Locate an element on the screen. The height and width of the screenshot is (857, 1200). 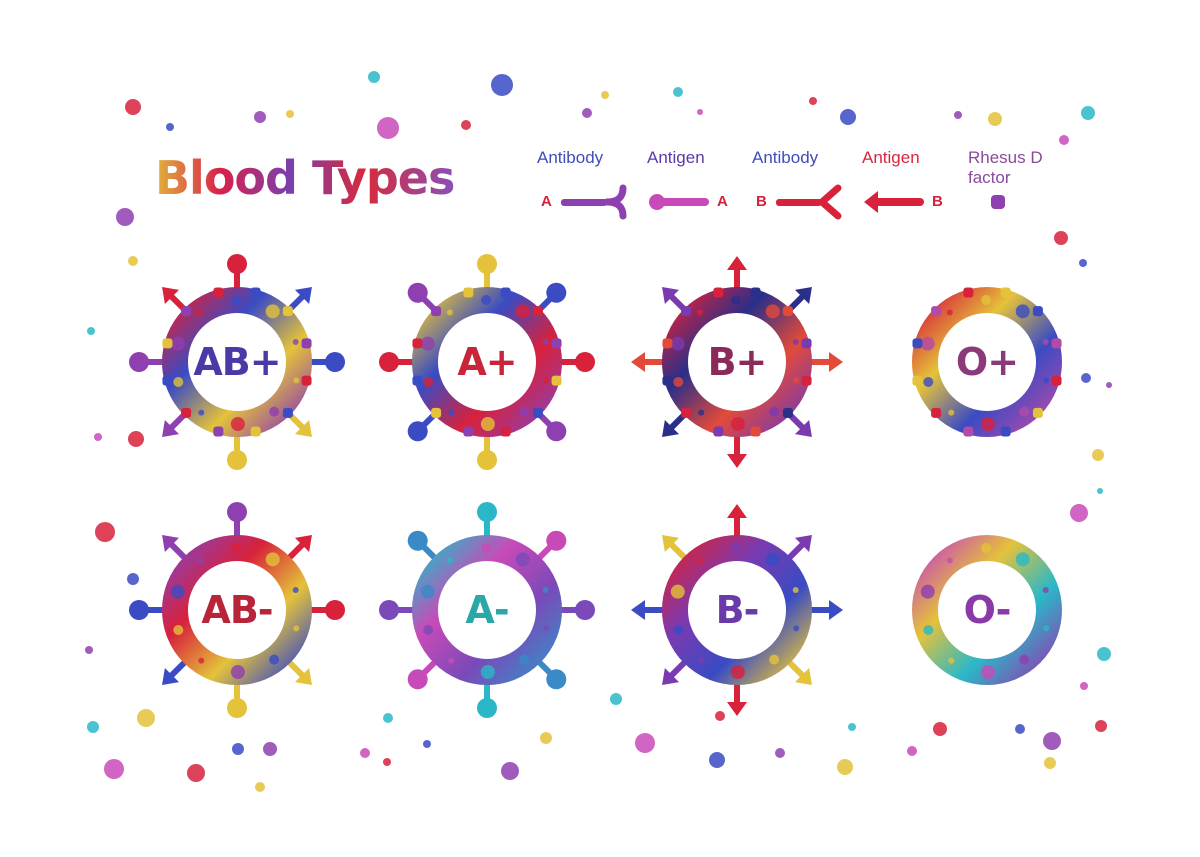
page-title: Blood Types is located at coordinates (305, 178).